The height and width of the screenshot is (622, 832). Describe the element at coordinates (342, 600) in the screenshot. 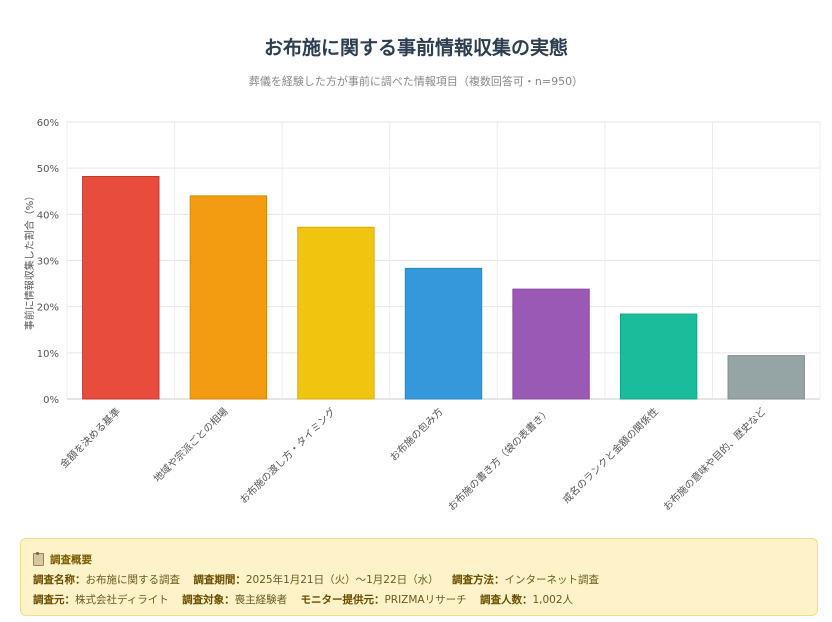

I see `survey-monitor-label: モニター提供元：` at that location.